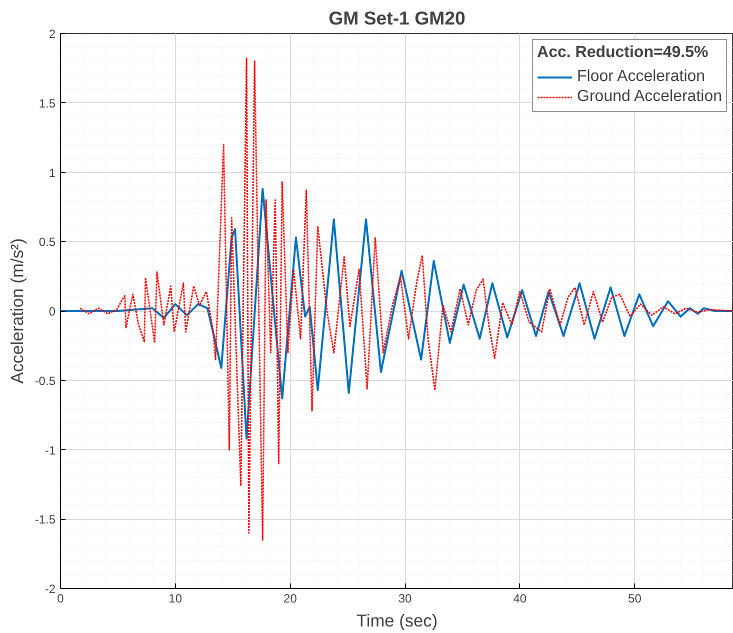  Describe the element at coordinates (397, 620) in the screenshot. I see `x-axis-title: Time (sec)` at that location.